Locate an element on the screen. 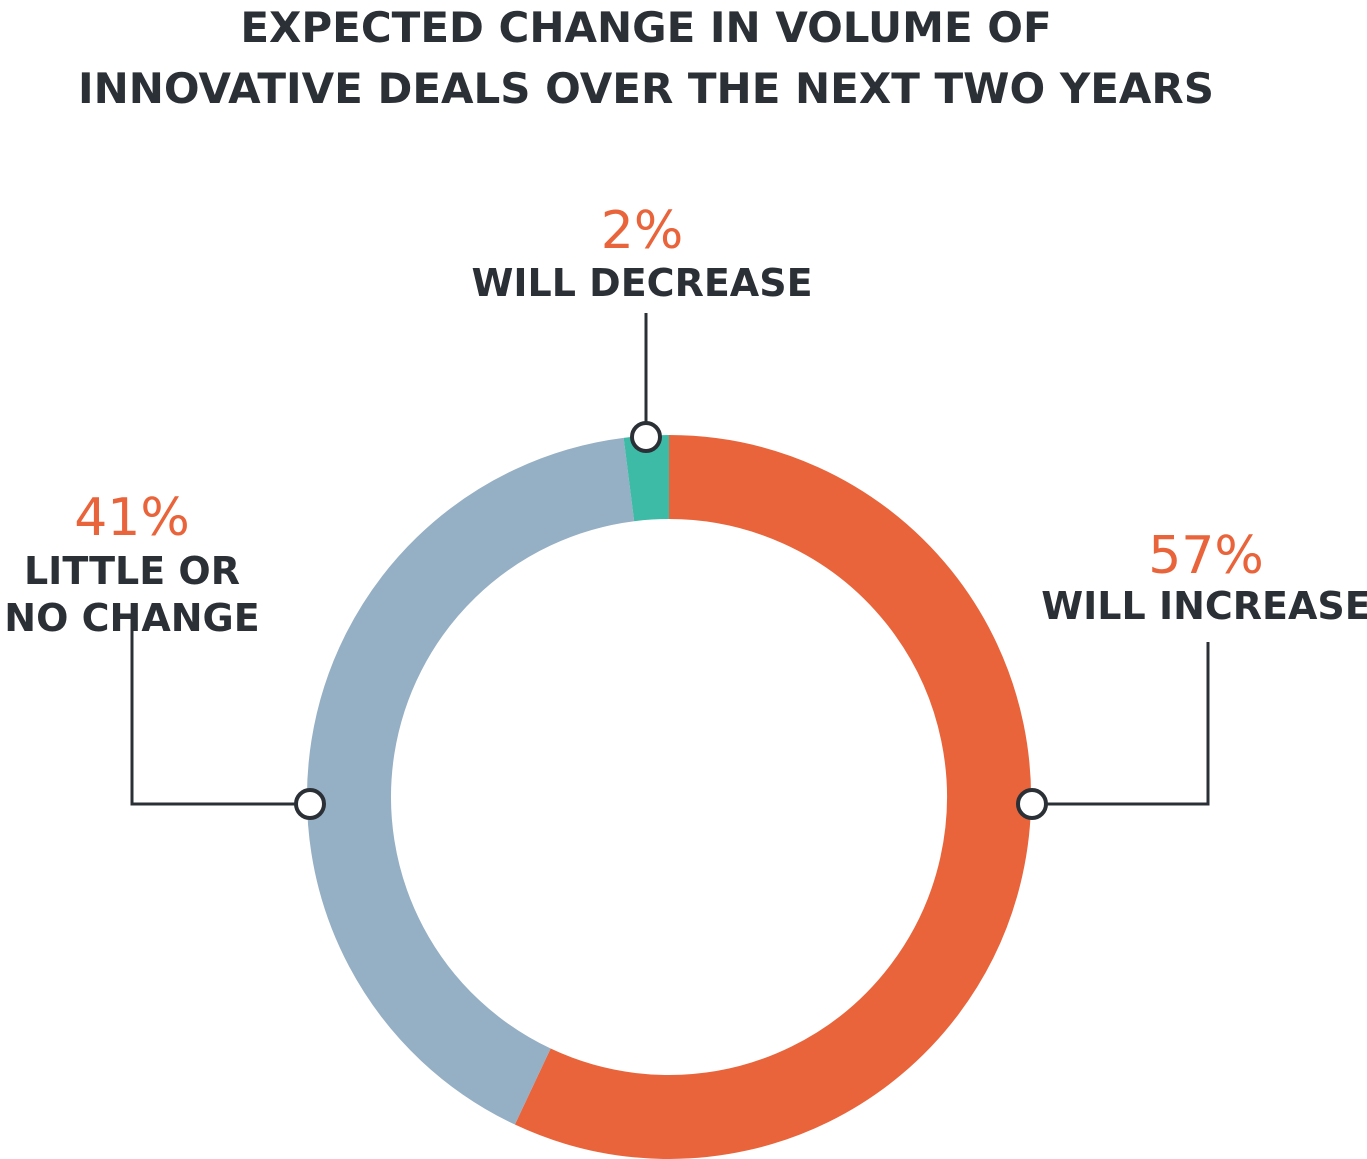  category-label-will-increase-1: WILL INCREASE is located at coordinates (1204, 606).